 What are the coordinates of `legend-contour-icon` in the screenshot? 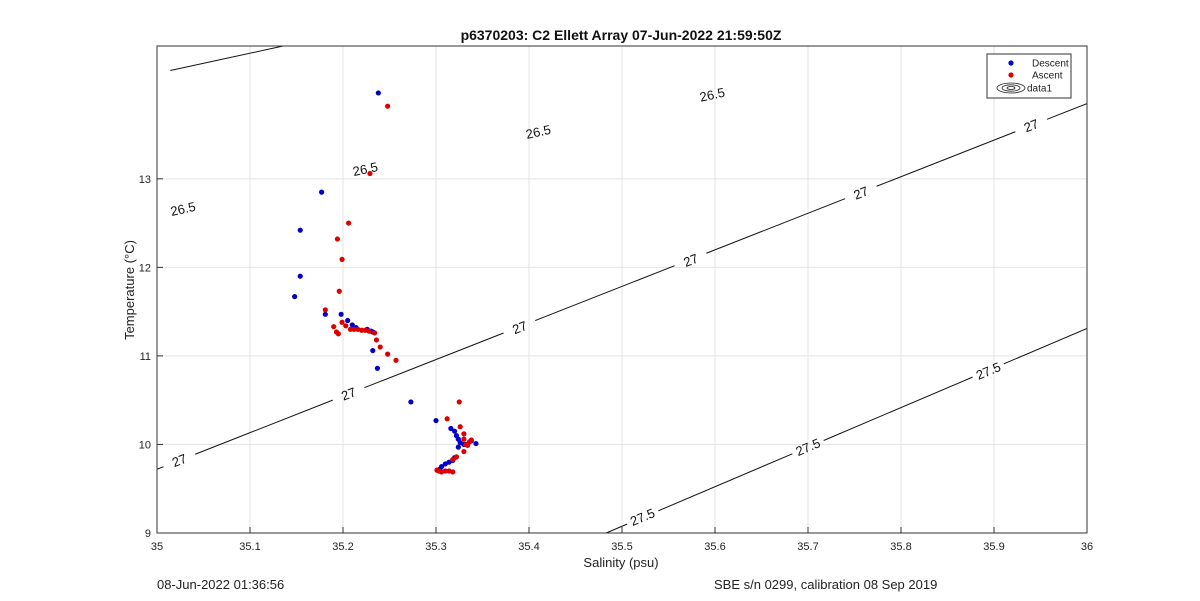 It's located at (1011, 88).